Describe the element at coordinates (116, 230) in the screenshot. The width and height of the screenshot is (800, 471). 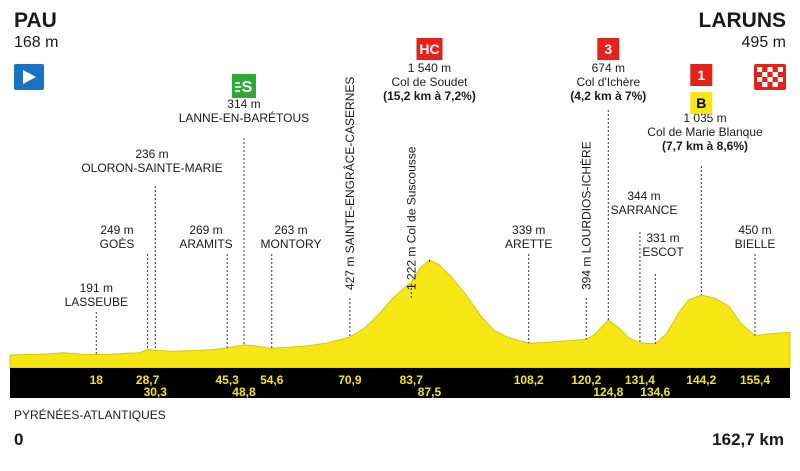
I see `point-altitude: 249 m` at that location.